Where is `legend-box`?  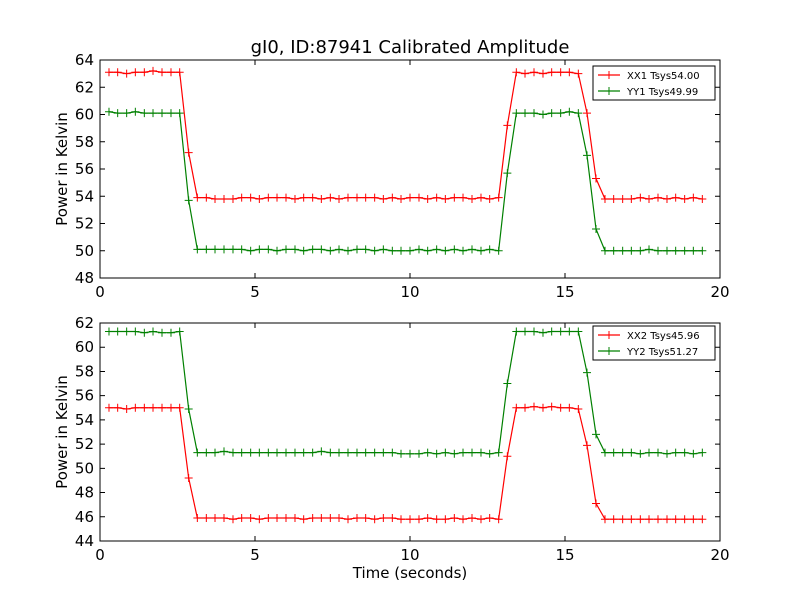
legend-box is located at coordinates (654, 343).